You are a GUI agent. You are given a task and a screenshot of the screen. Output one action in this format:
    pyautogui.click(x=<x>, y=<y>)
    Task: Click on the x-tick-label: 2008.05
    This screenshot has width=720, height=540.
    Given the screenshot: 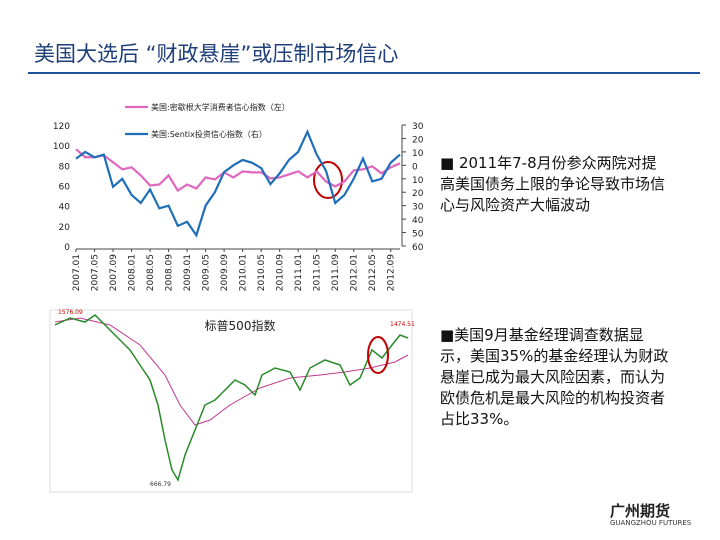 What is the action you would take?
    pyautogui.click(x=151, y=272)
    